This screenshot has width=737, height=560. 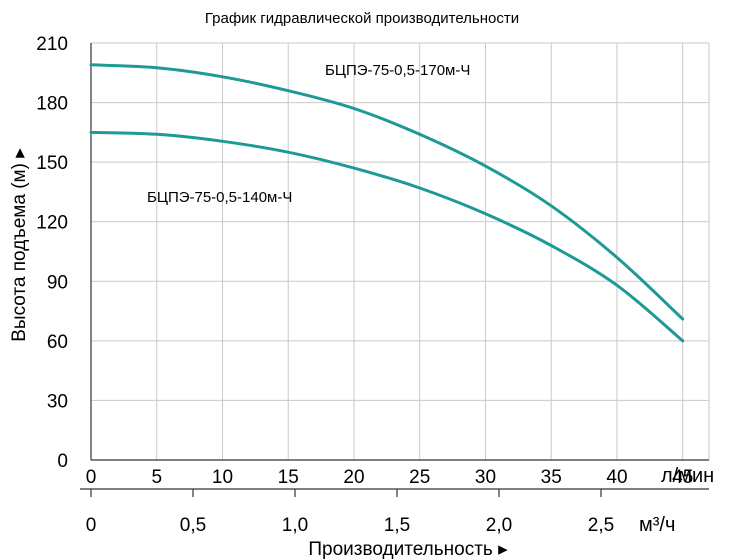 I want to click on chart-title: График гидравлической производительности, so click(x=362, y=18).